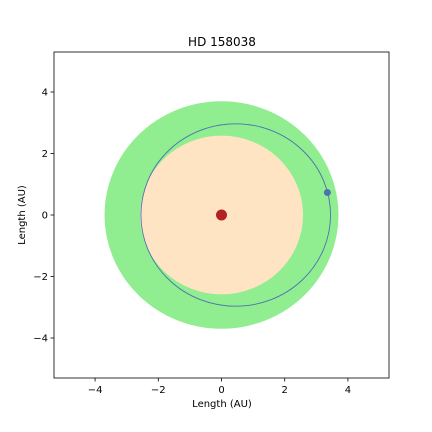  Describe the element at coordinates (158, 390) in the screenshot. I see `x-tick-label: −2` at that location.